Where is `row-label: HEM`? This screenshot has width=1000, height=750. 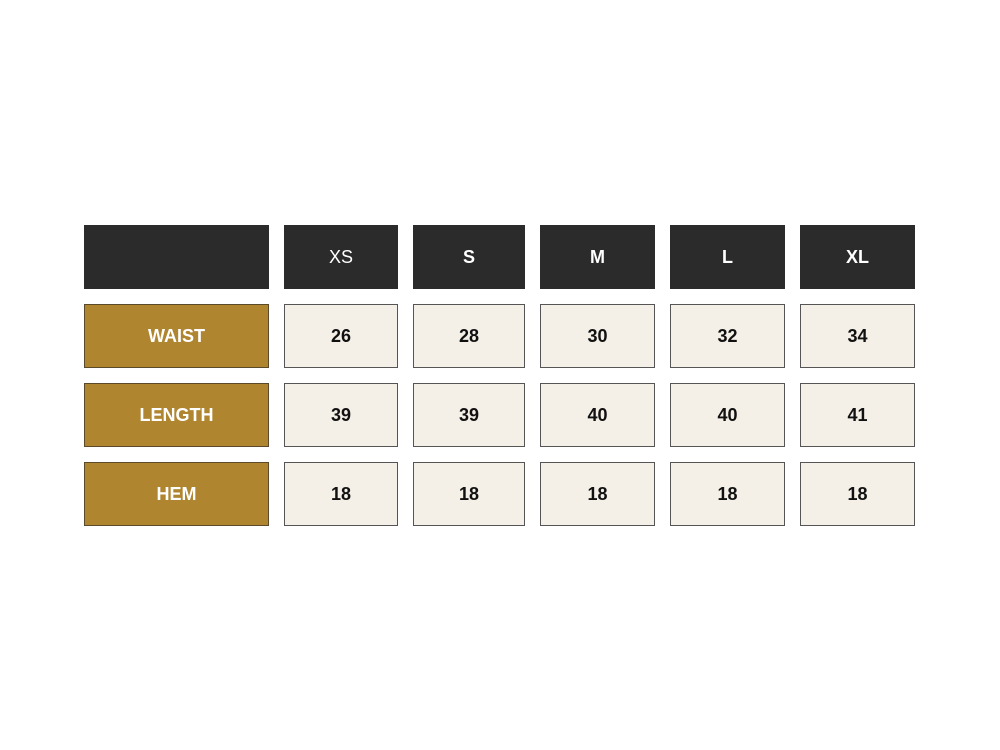
row-label: HEM is located at coordinates (176, 494).